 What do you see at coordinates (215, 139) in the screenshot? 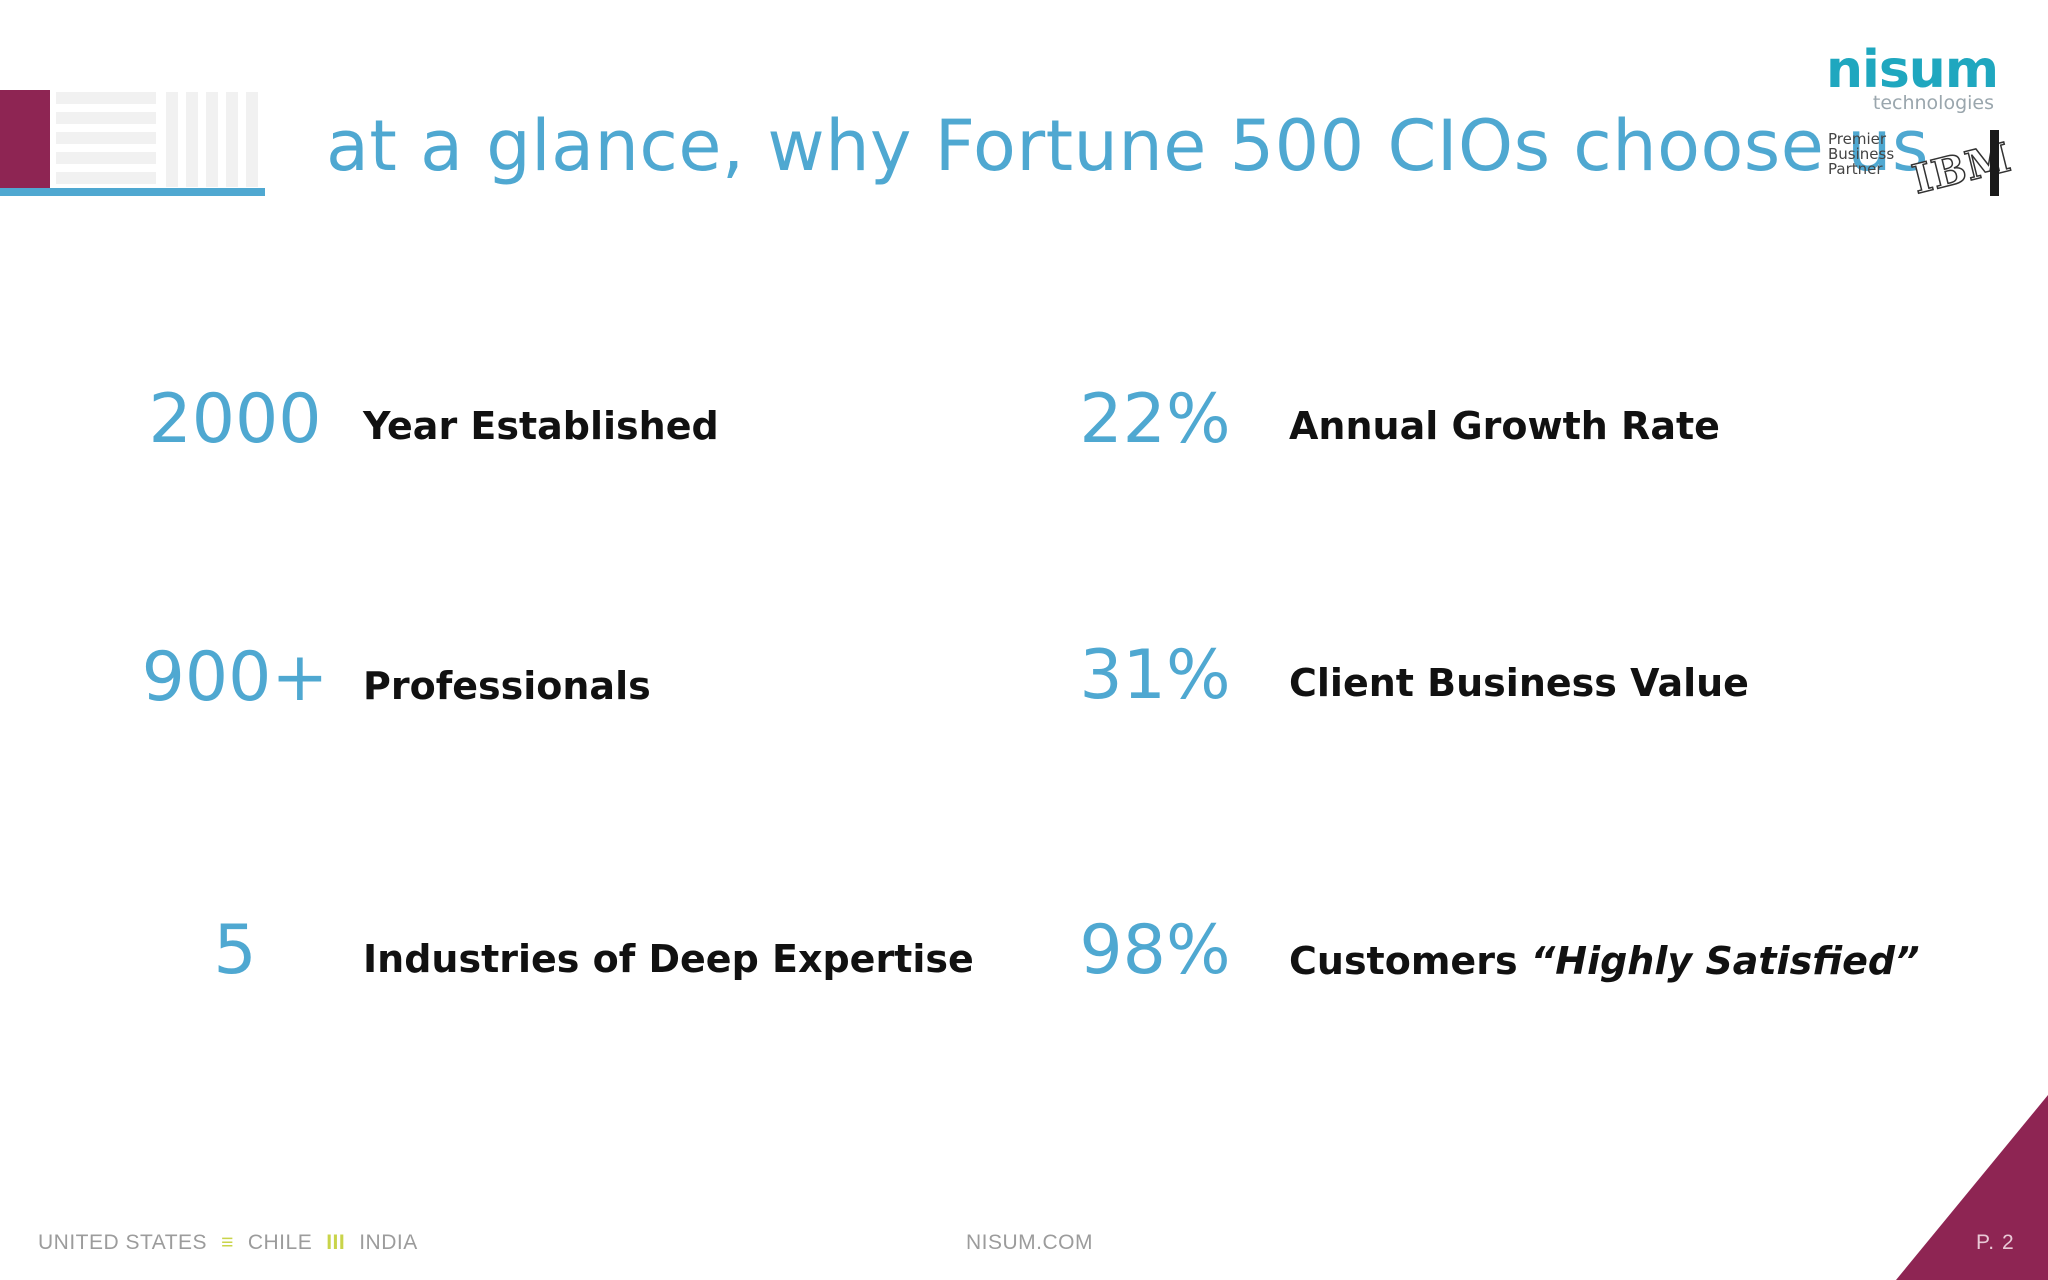
I see `header-stripes-vertical` at bounding box center [215, 139].